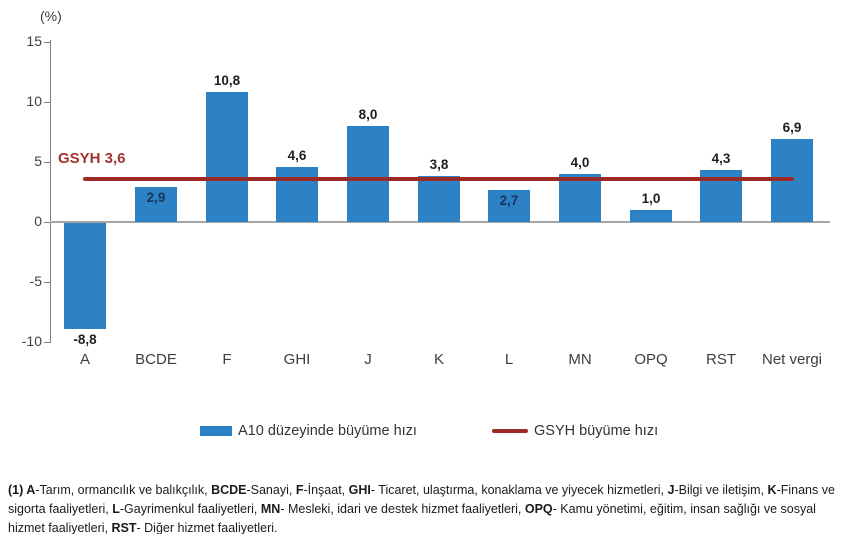 This screenshot has width=850, height=534. Describe the element at coordinates (438, 359) in the screenshot. I see `x-category-label-K: K` at that location.